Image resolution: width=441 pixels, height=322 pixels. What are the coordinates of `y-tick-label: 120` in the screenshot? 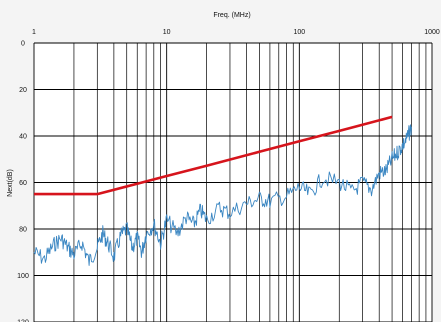 It's located at (23, 321).